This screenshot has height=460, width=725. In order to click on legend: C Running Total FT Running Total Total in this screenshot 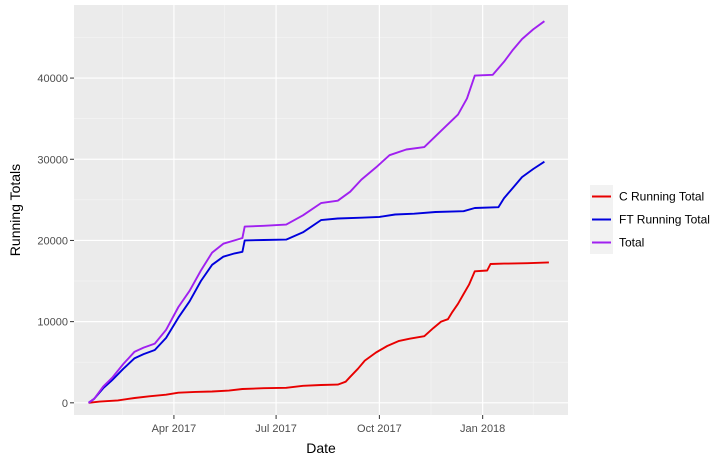, I will do `click(650, 219)`.